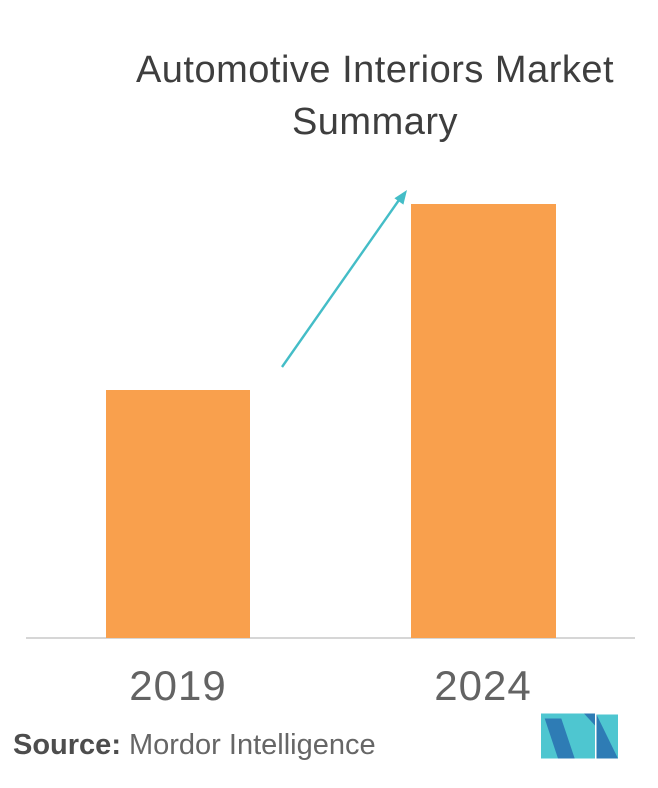  What do you see at coordinates (178, 685) in the screenshot?
I see `category-label-2019: 2019` at bounding box center [178, 685].